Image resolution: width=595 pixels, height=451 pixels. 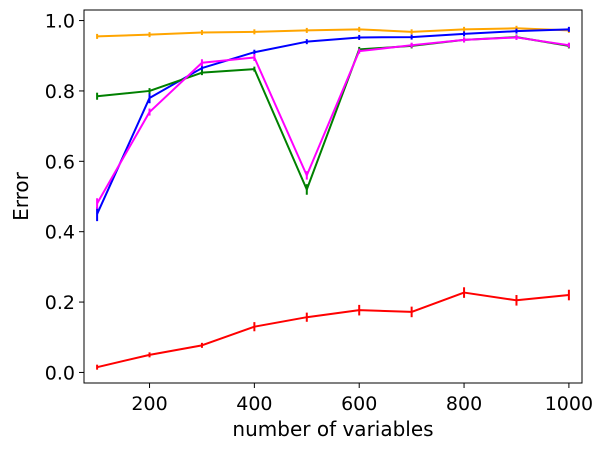 I want to click on x-tick-label: 400, so click(x=254, y=404).